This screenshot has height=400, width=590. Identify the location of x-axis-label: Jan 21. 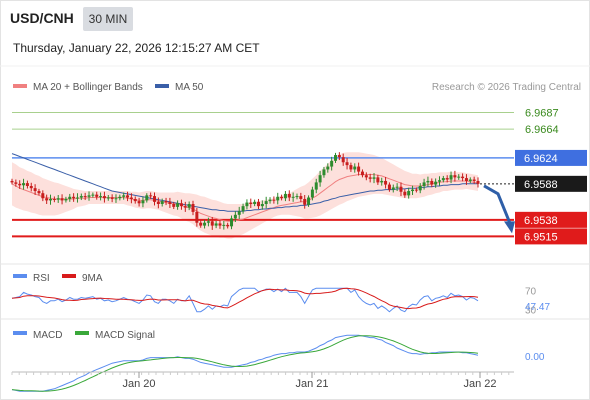
(311, 384).